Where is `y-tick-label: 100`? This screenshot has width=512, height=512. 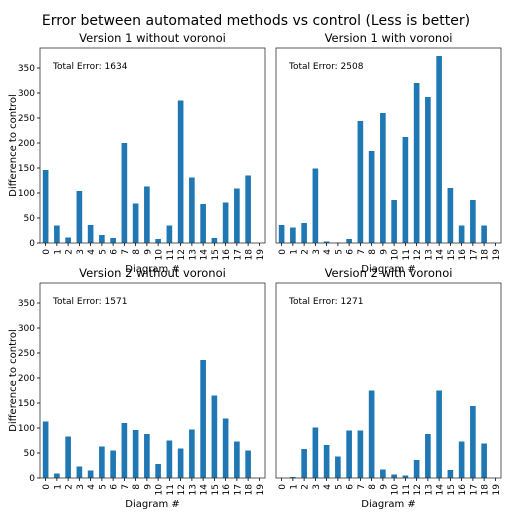
y-tick-label: 100 is located at coordinates (26, 429).